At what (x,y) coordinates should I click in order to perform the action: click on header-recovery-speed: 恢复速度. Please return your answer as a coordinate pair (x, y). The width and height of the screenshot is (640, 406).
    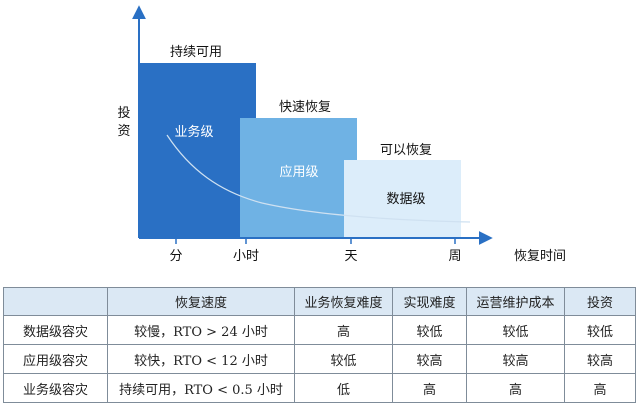
    Looking at the image, I should click on (201, 301).